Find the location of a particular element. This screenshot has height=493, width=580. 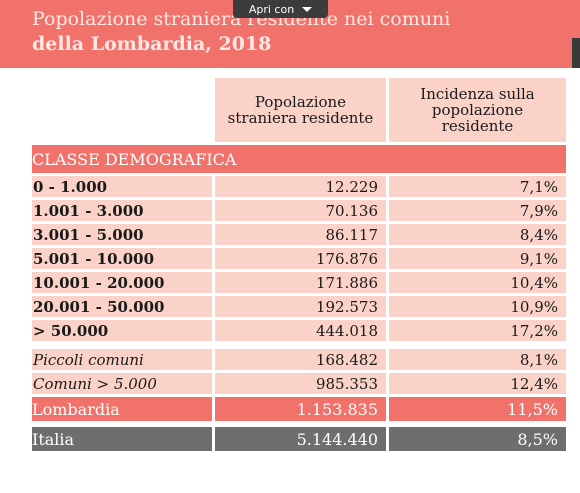

row-label: 5.001 - 10.000 is located at coordinates (122, 258).